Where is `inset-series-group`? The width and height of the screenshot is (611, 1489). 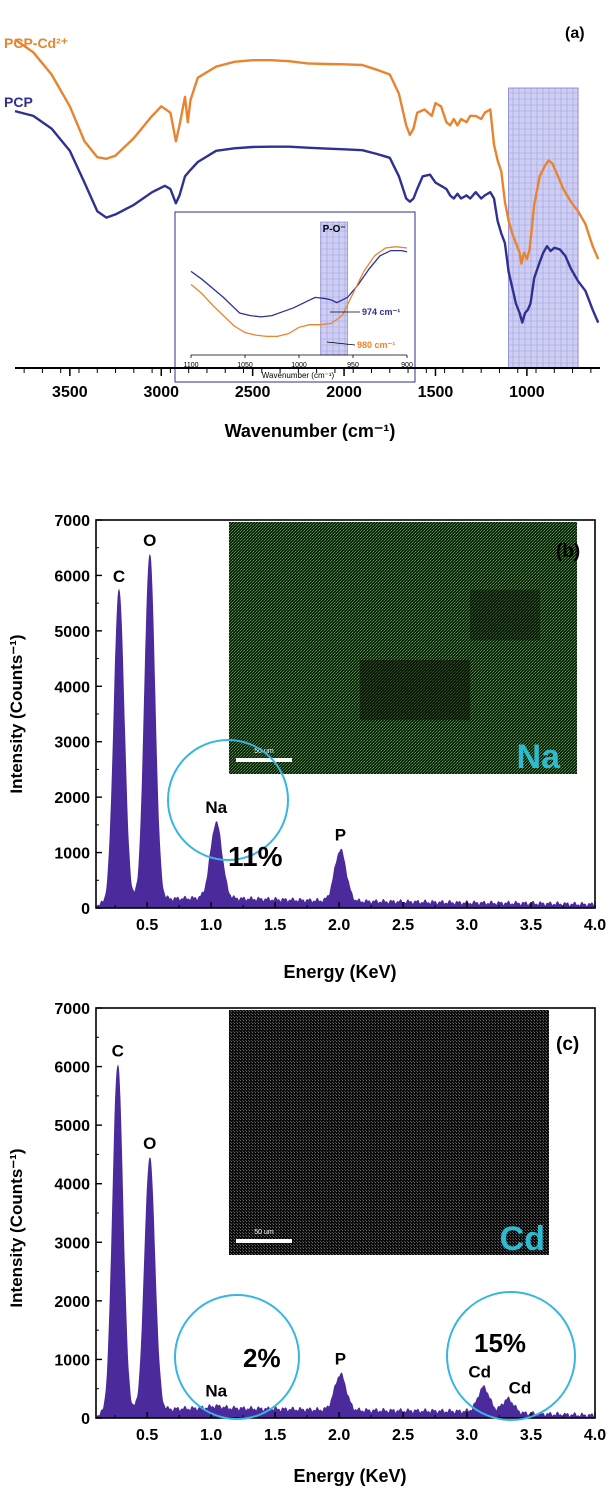 inset-series-group is located at coordinates (299, 292).